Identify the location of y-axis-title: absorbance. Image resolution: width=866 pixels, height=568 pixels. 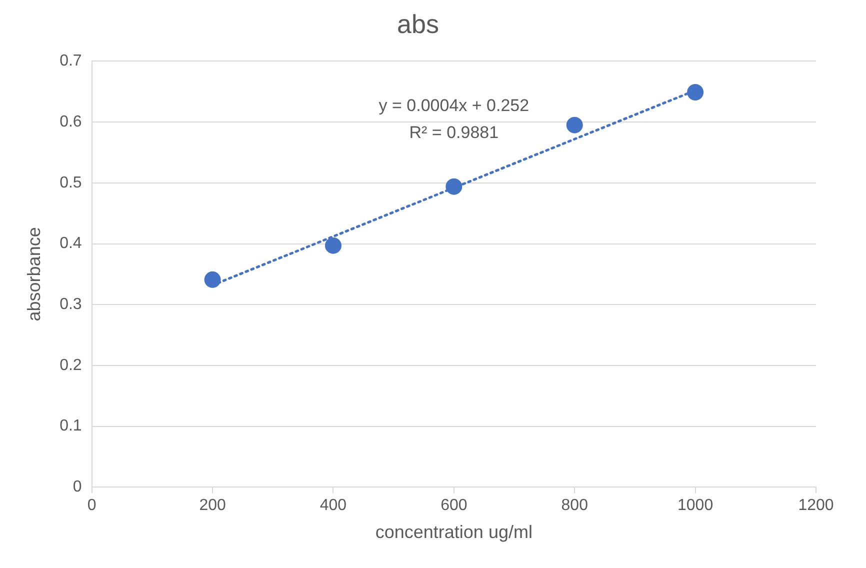
(34, 274).